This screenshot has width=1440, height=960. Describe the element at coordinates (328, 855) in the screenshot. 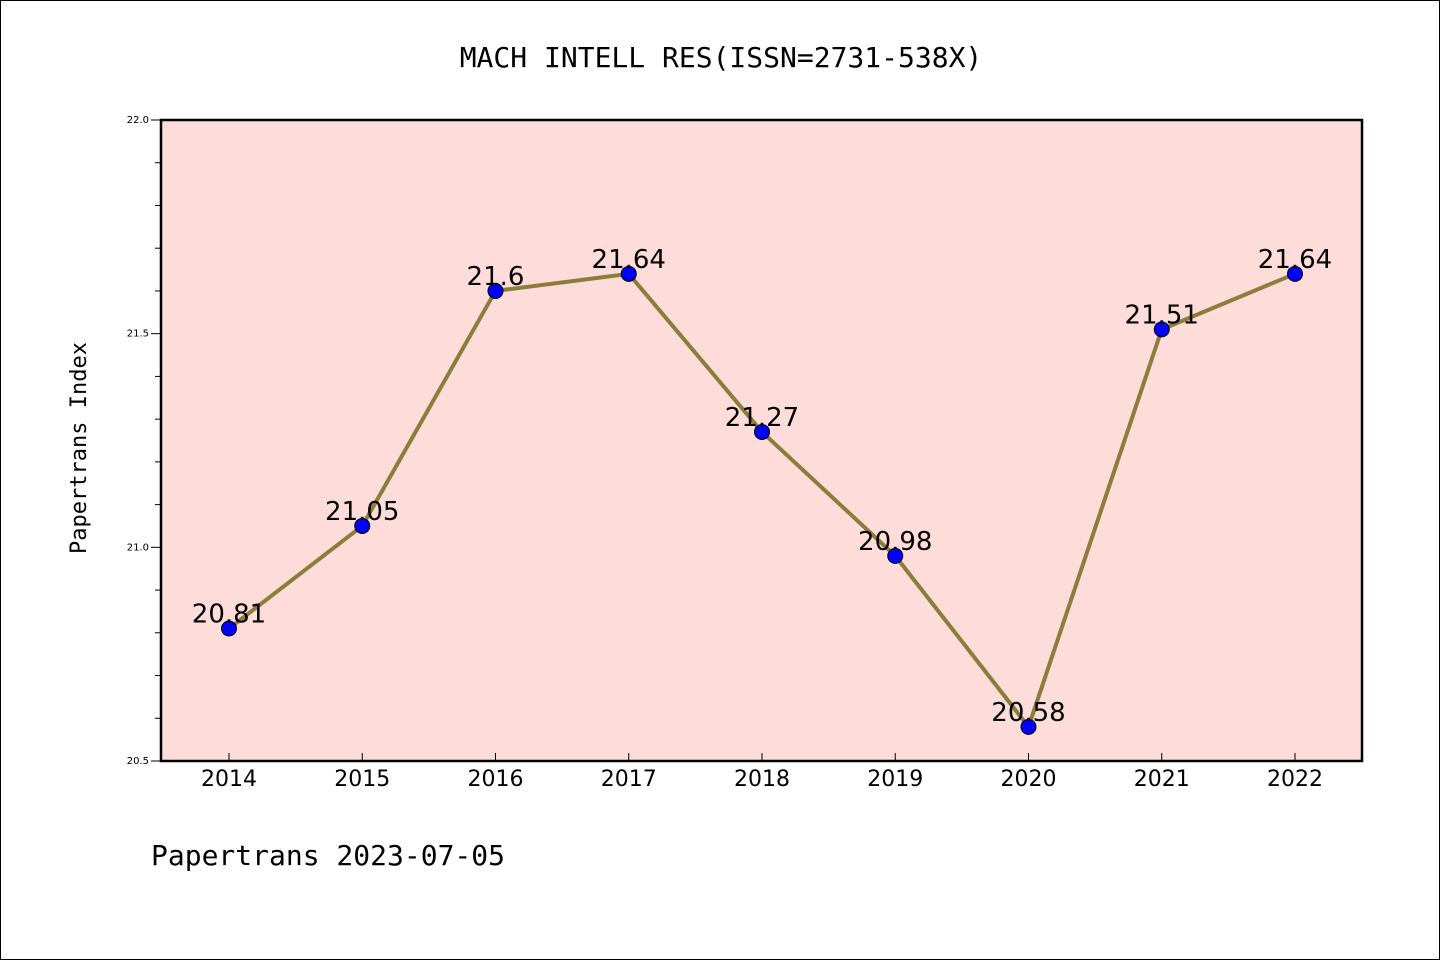

I see `footer-text: Papertrans 2023-07-05` at that location.